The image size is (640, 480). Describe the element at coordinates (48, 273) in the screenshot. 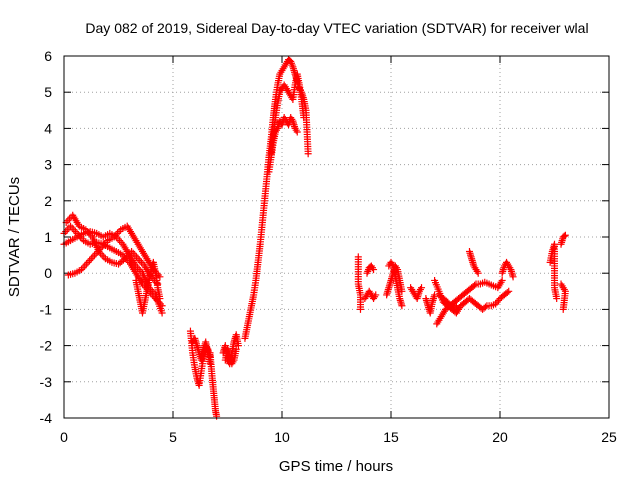

I see `y-tick-label: 0` at that location.